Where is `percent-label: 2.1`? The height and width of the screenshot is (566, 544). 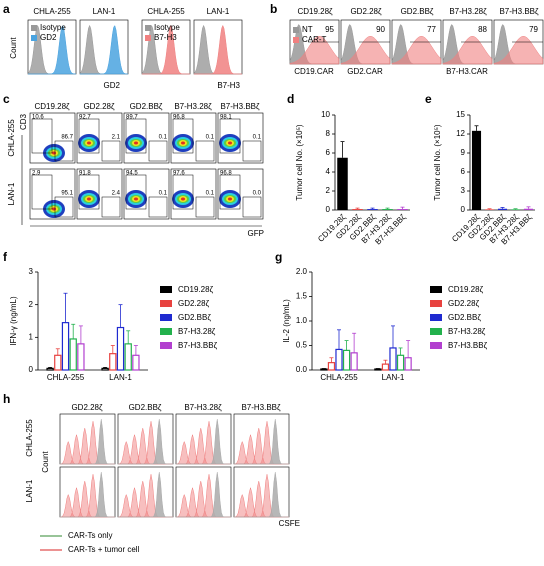 percent-label: 2.1 is located at coordinates (116, 138).